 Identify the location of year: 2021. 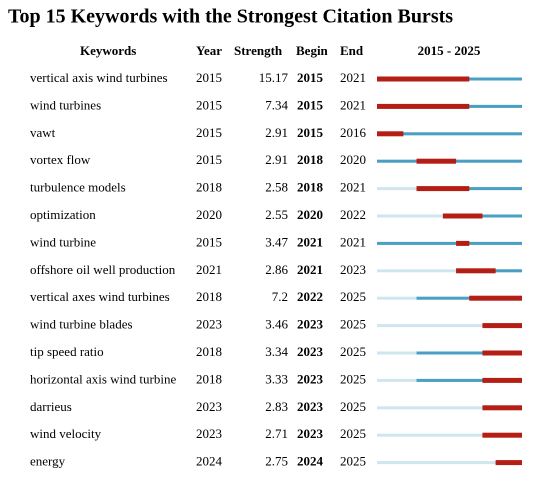
(209, 269).